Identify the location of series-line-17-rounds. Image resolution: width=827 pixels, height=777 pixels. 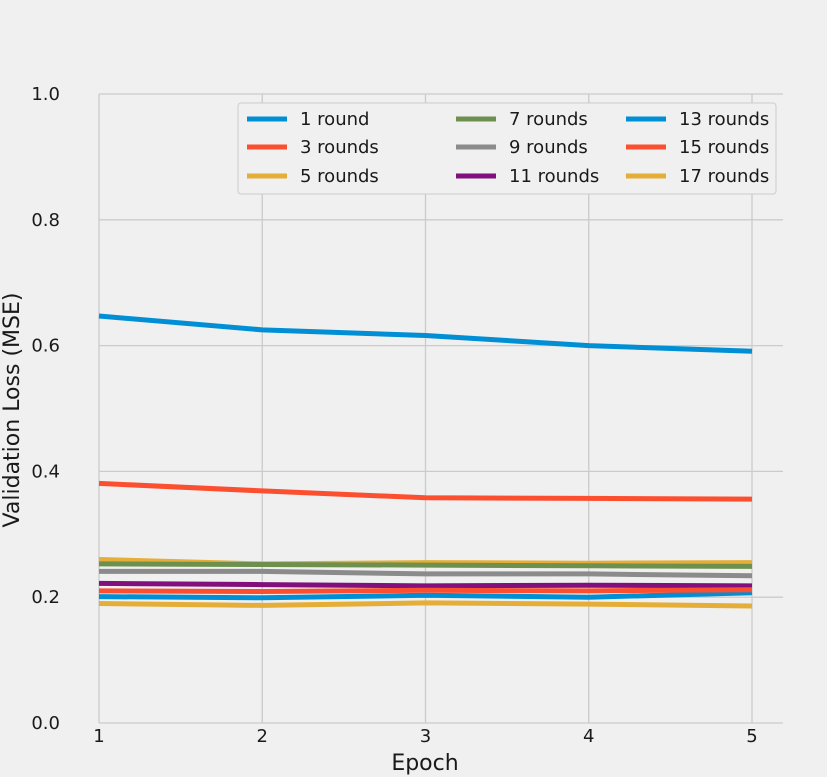
(425, 604).